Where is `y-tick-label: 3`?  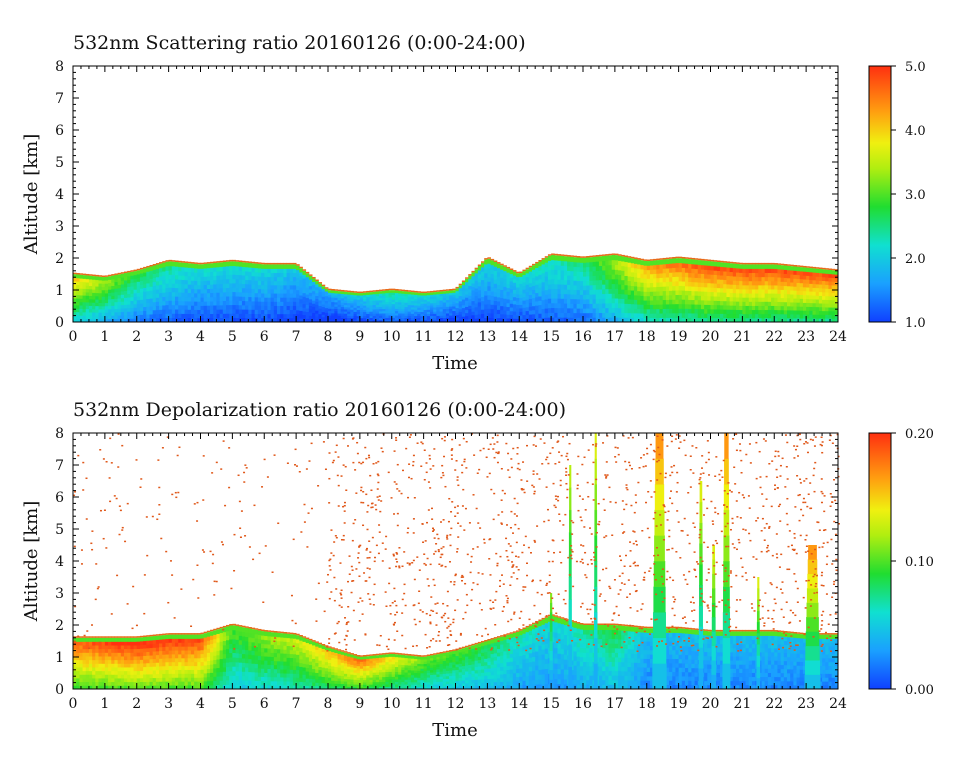 y-tick-label: 3 is located at coordinates (59, 227).